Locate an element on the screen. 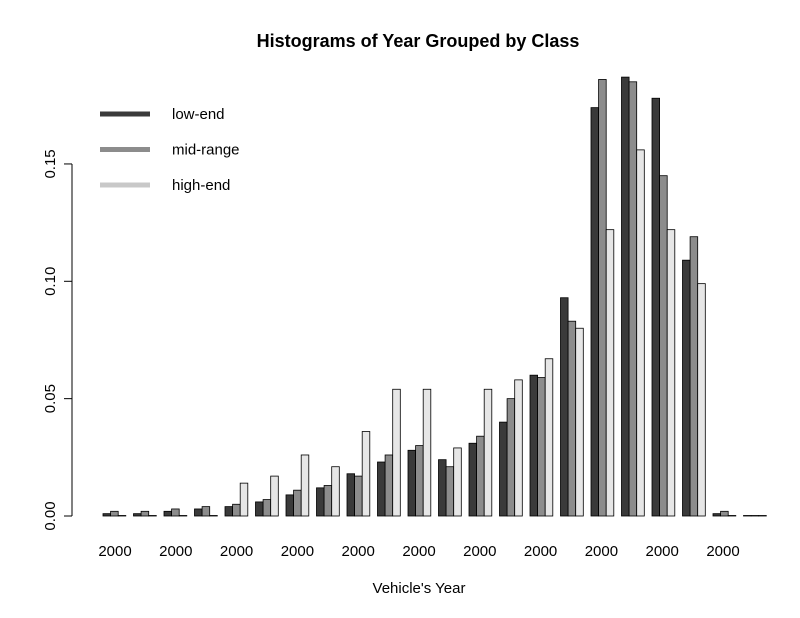  legend-label-low-end: low-end is located at coordinates (198, 114).